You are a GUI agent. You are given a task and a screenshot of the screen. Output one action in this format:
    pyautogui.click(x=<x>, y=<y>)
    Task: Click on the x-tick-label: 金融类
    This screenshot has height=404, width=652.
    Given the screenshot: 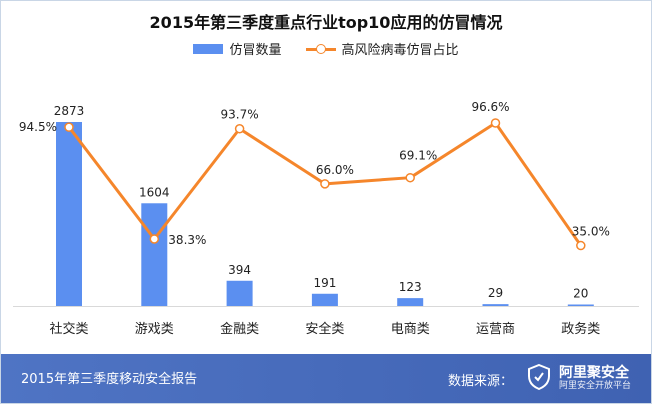 What is the action you would take?
    pyautogui.click(x=239, y=329)
    